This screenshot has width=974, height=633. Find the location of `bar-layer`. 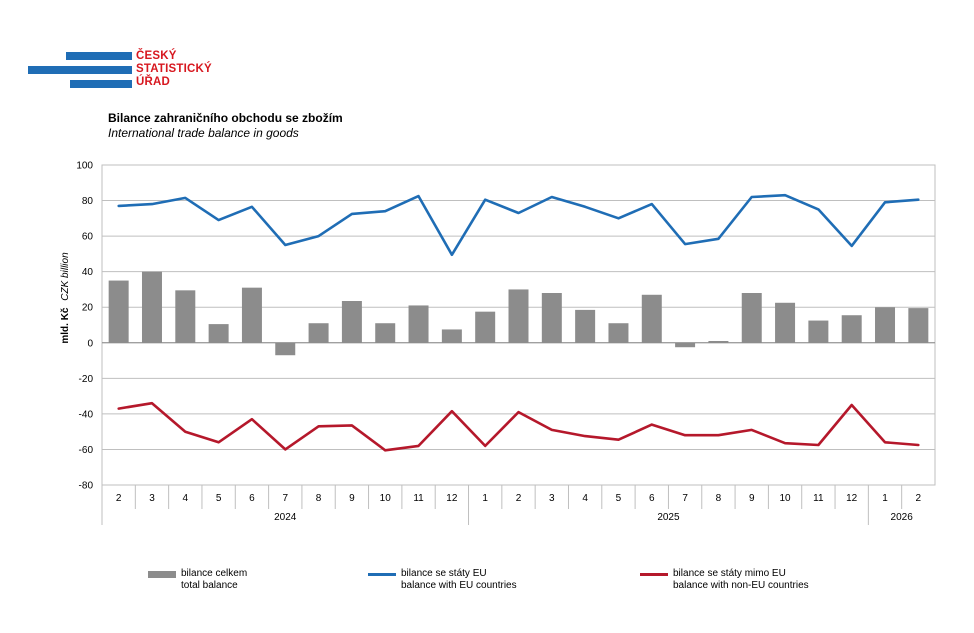

bar-layer is located at coordinates (518, 313).